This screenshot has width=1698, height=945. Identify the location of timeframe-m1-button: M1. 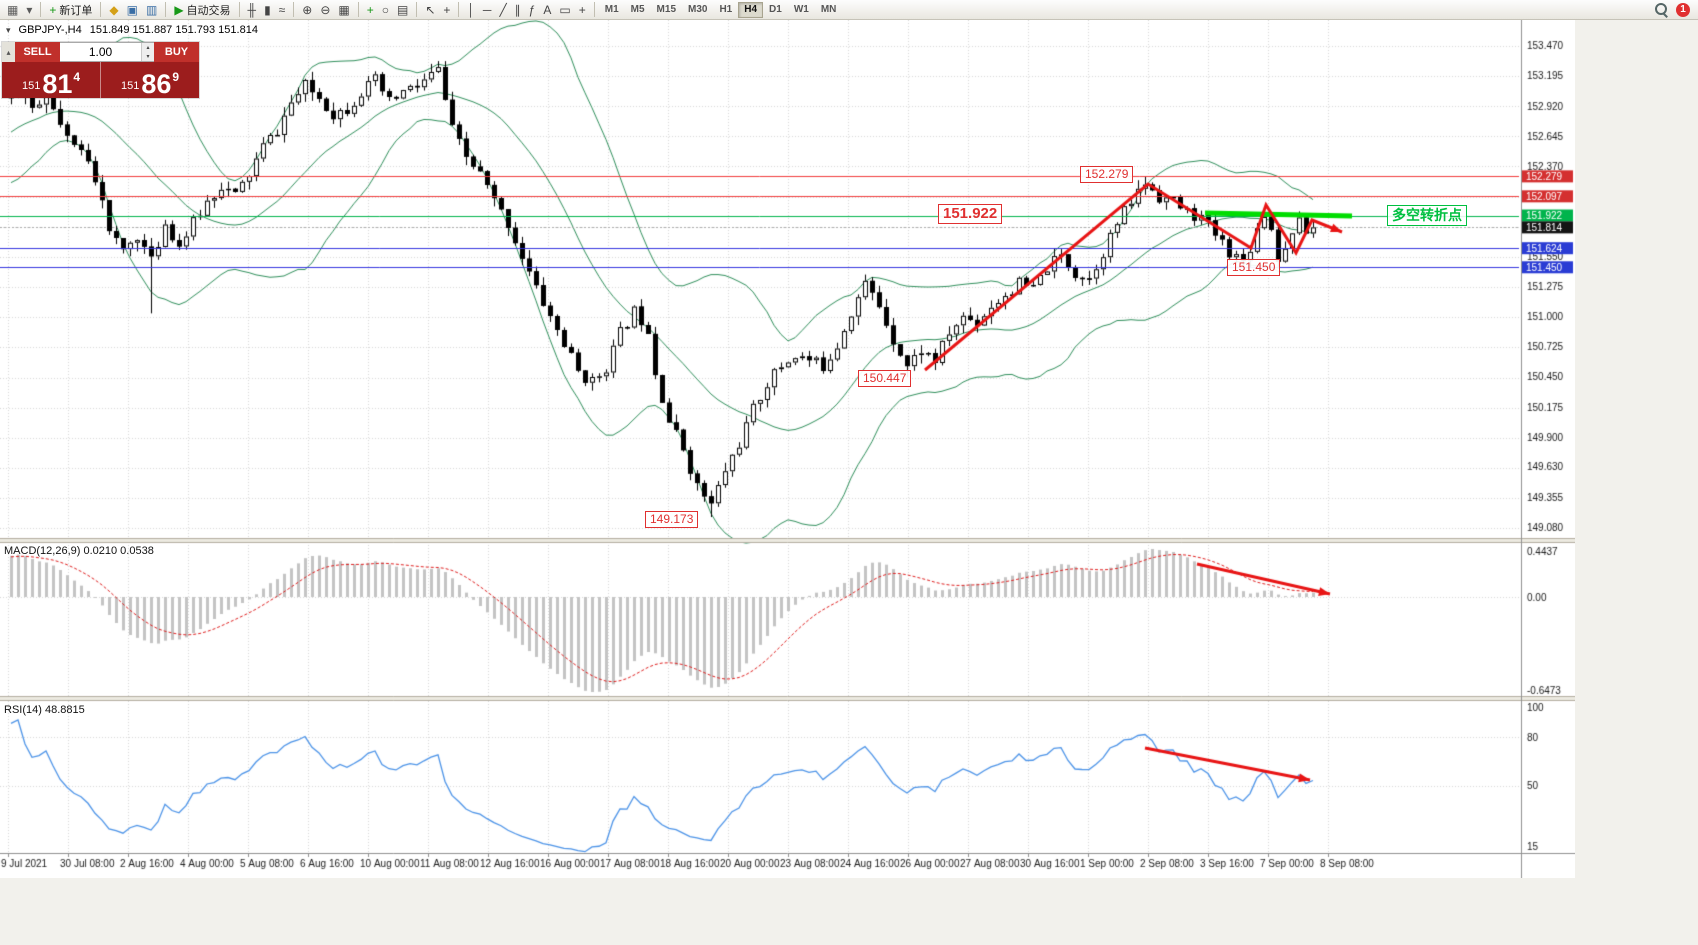
(612, 10).